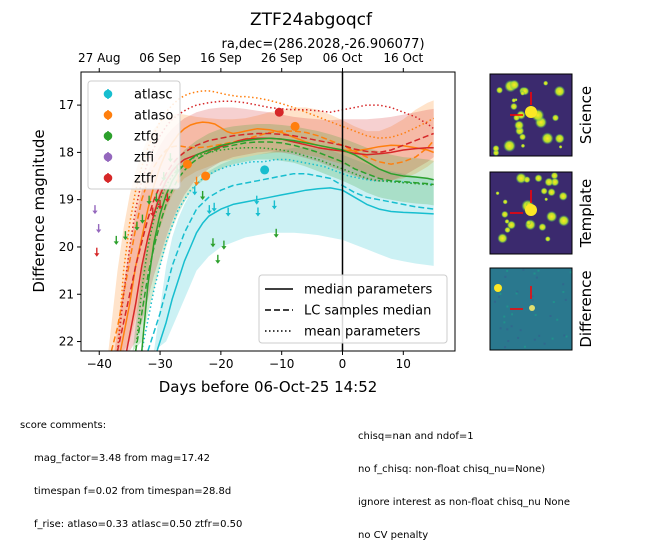 The height and width of the screenshot is (552, 650). What do you see at coordinates (452, 469) in the screenshot?
I see `score-comment-line: no f_chisq: non-float chisq_nu=None)` at bounding box center [452, 469].